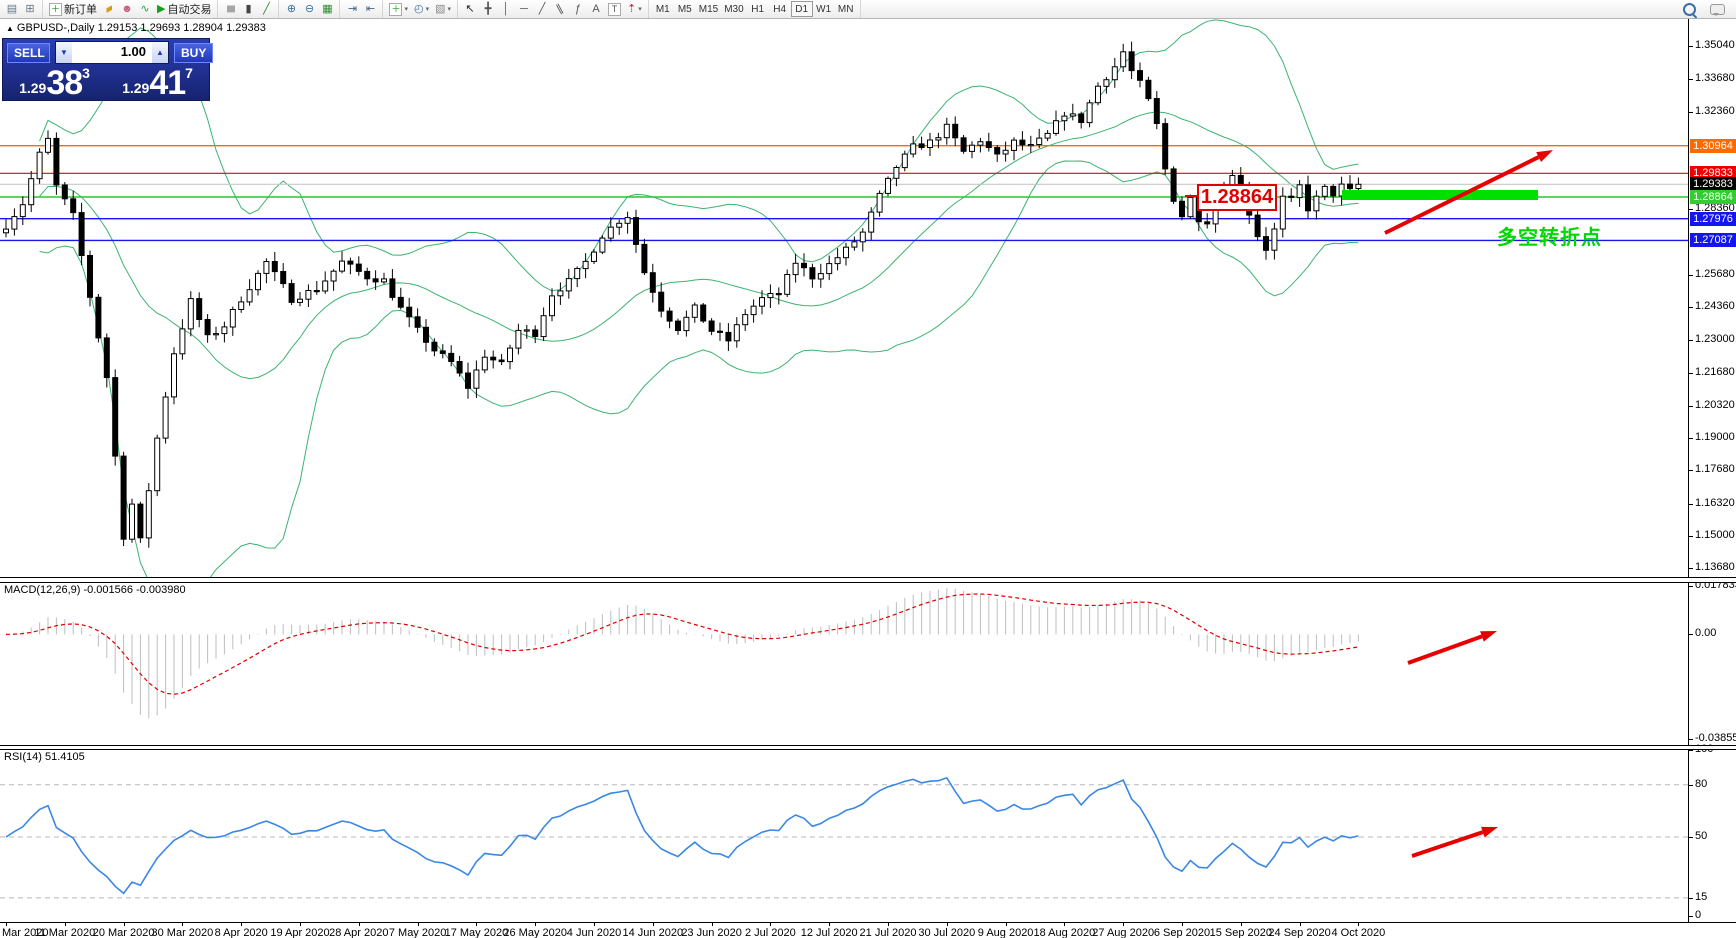 The height and width of the screenshot is (938, 1736). What do you see at coordinates (1701, 896) in the screenshot?
I see `rsi-scale-label: 15` at bounding box center [1701, 896].